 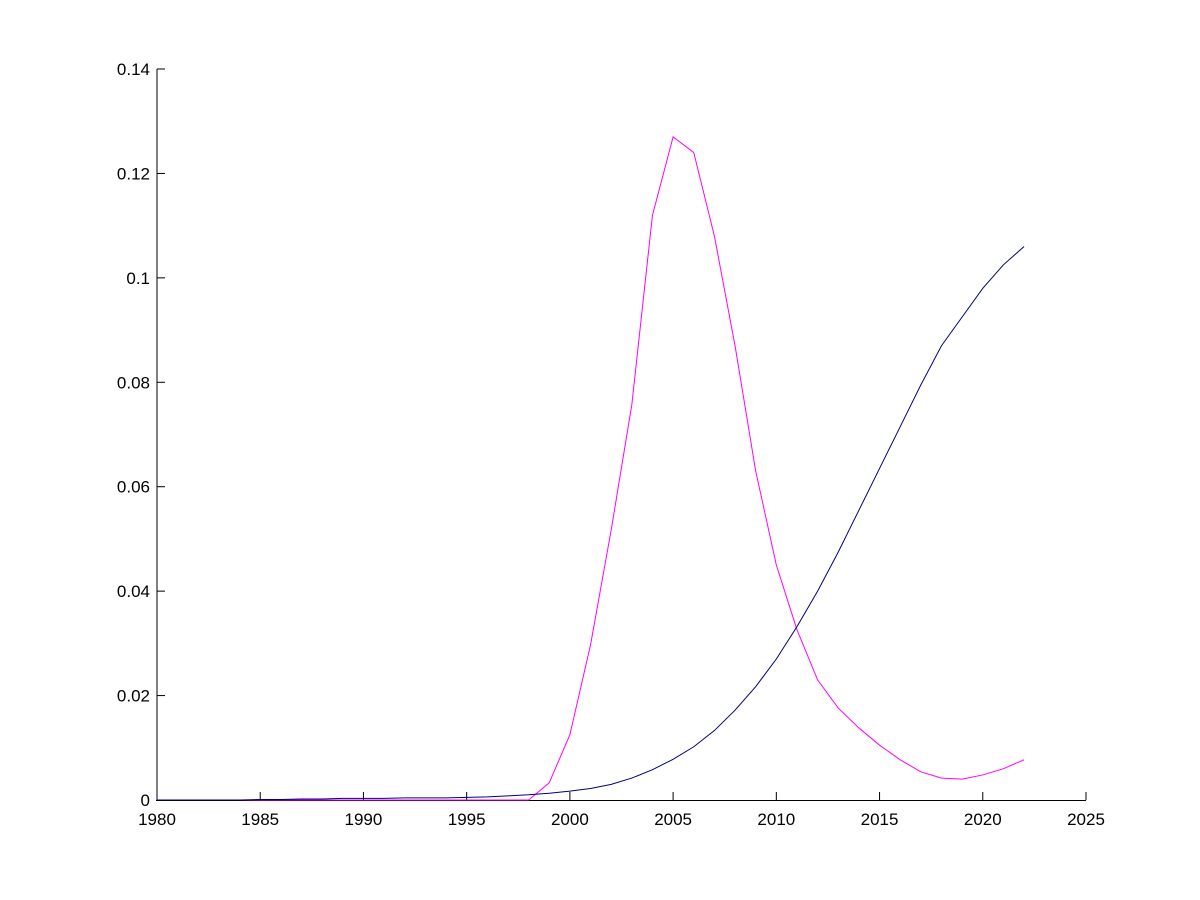 I want to click on x-tick-label: 1980, so click(x=157, y=819).